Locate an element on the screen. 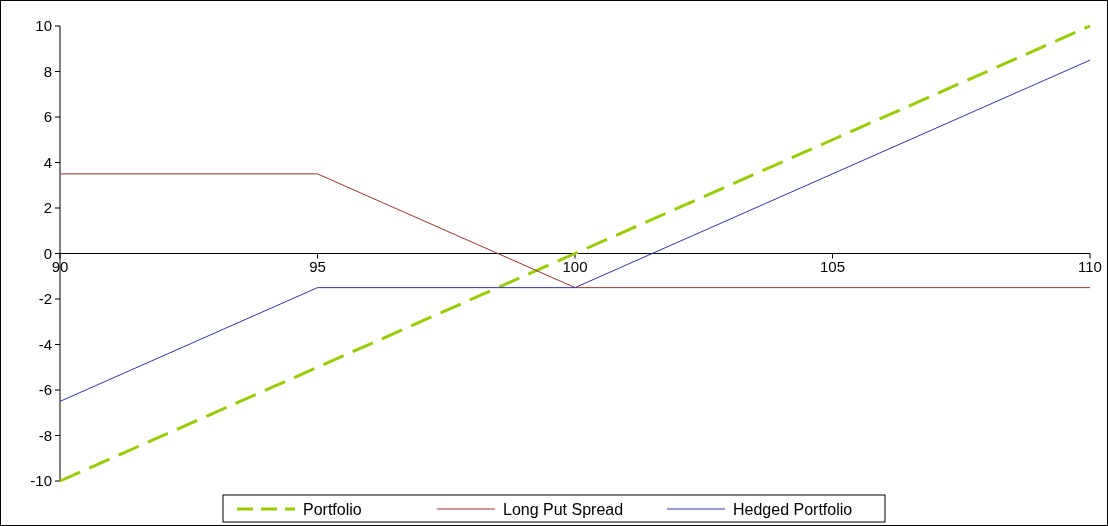 This screenshot has width=1108, height=526. y-tick-label: -4 is located at coordinates (45, 344).